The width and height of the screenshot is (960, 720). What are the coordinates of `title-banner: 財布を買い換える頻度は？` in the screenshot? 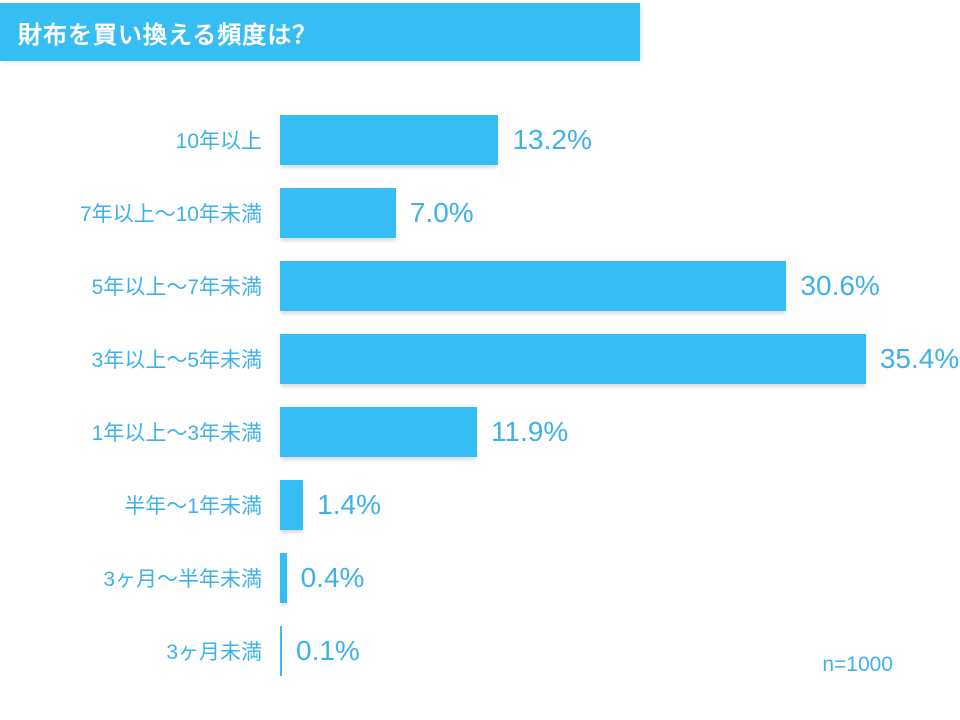 It's located at (320, 32).